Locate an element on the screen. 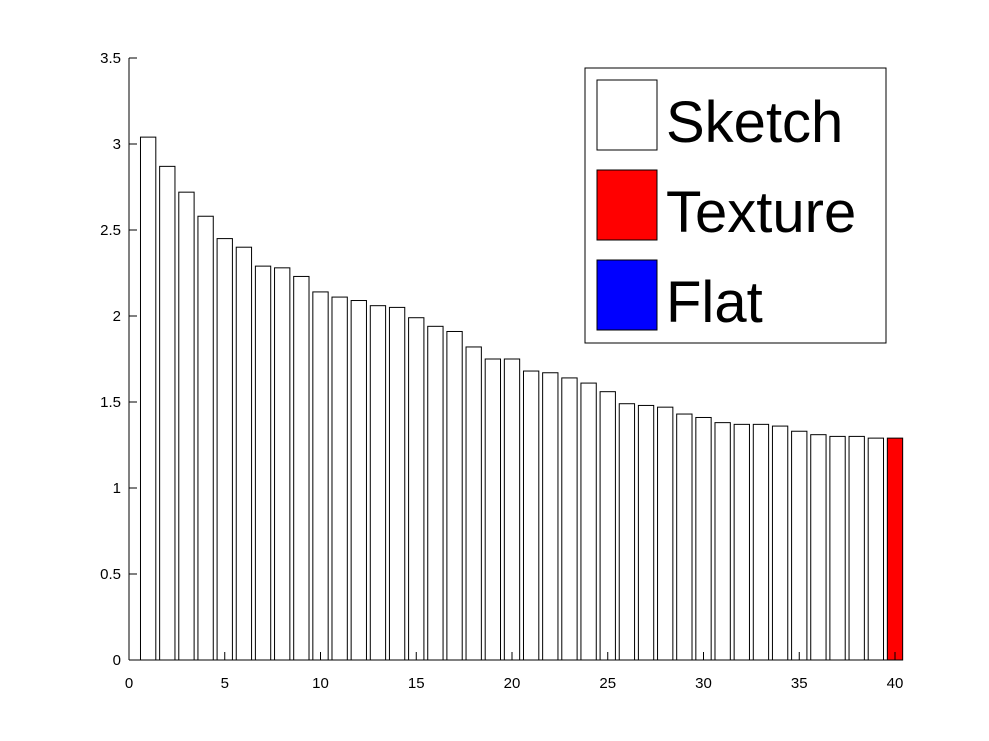 The height and width of the screenshot is (741, 989). y-tick-label: 0.5 is located at coordinates (110, 574).